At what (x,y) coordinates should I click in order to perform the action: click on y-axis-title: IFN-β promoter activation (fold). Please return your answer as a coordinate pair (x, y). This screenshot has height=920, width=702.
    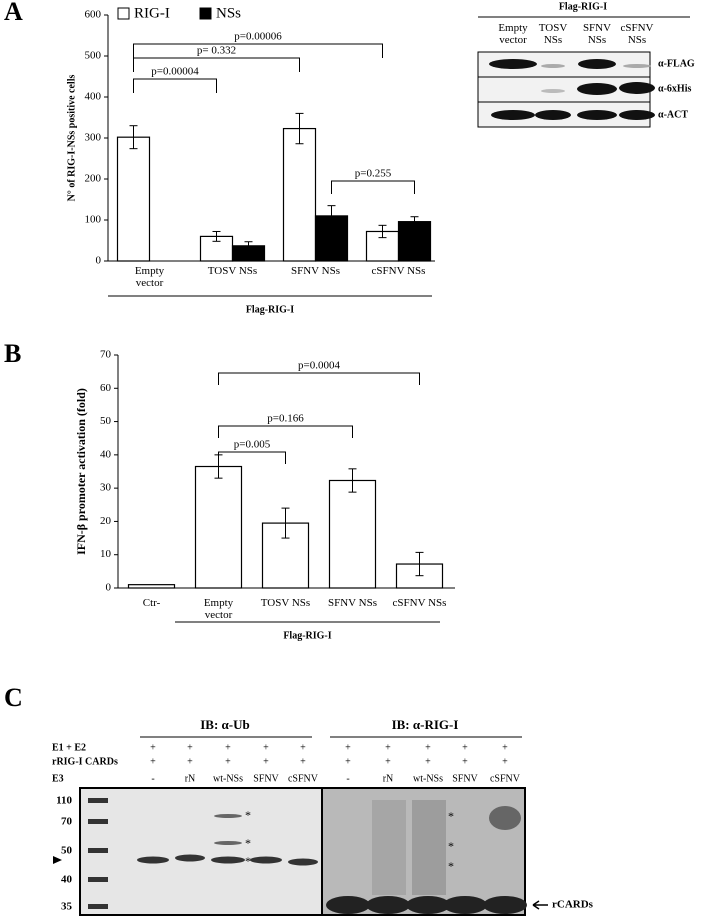
    Looking at the image, I should click on (81, 471).